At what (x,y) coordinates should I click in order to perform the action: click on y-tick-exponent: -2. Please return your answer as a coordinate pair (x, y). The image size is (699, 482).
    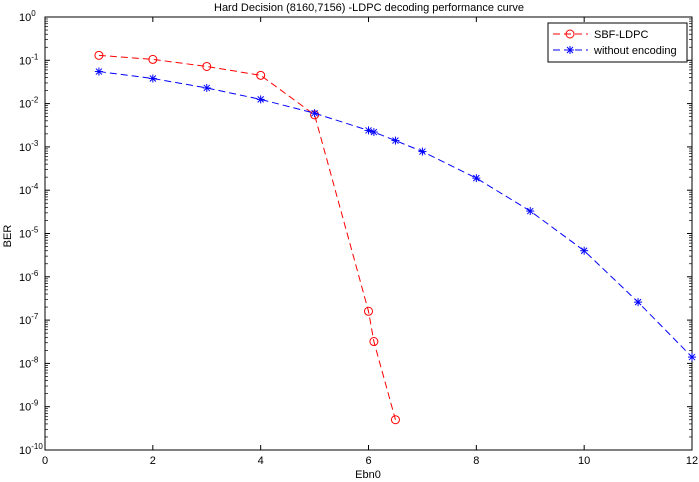
    Looking at the image, I should click on (35, 100).